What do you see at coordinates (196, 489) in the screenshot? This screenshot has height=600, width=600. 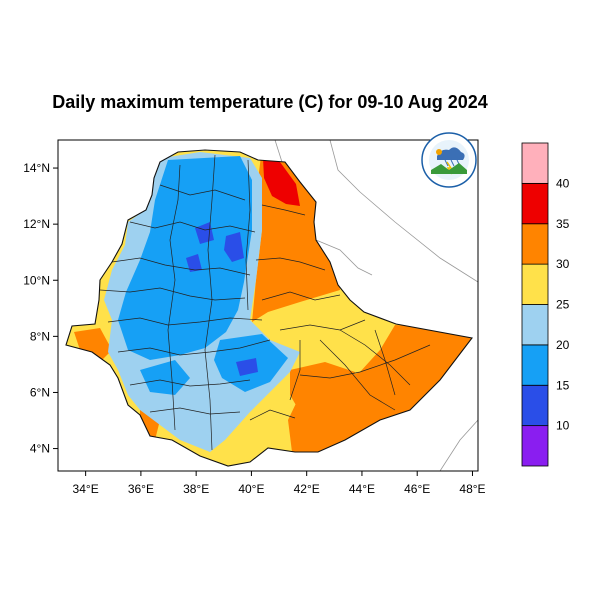 I see `x-tick-label: 38°E` at bounding box center [196, 489].